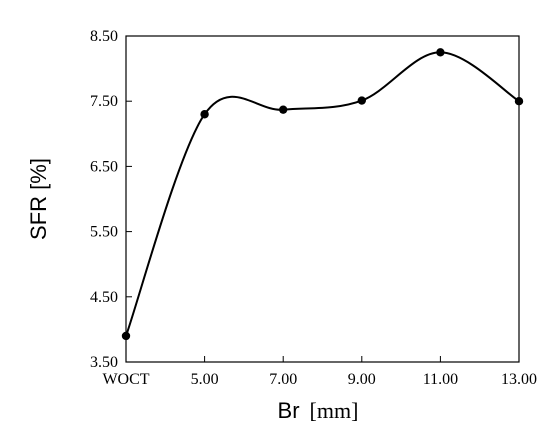  What do you see at coordinates (104, 101) in the screenshot?
I see `y-tick-label: 7.50` at bounding box center [104, 101].